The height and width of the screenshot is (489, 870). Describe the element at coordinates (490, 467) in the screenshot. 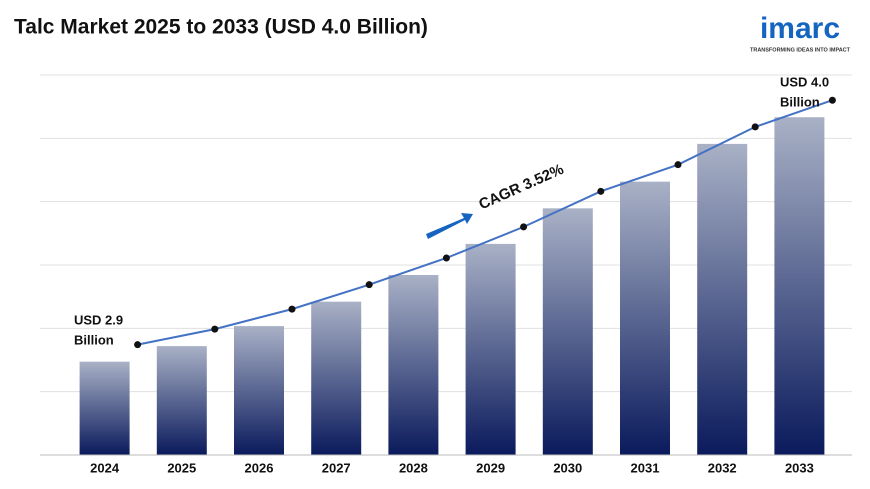

I see `x-tick-label: 2029` at that location.